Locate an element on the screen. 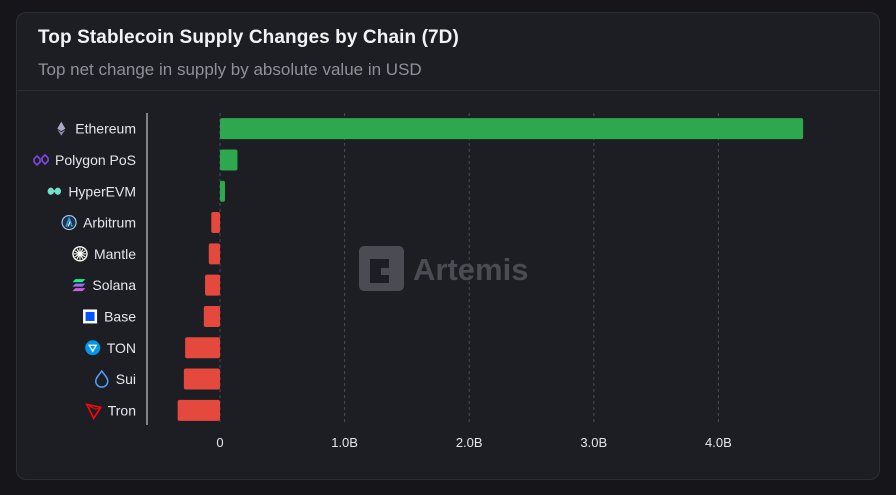 This screenshot has height=495, width=896. artemis-logo-icon is located at coordinates (381, 268).